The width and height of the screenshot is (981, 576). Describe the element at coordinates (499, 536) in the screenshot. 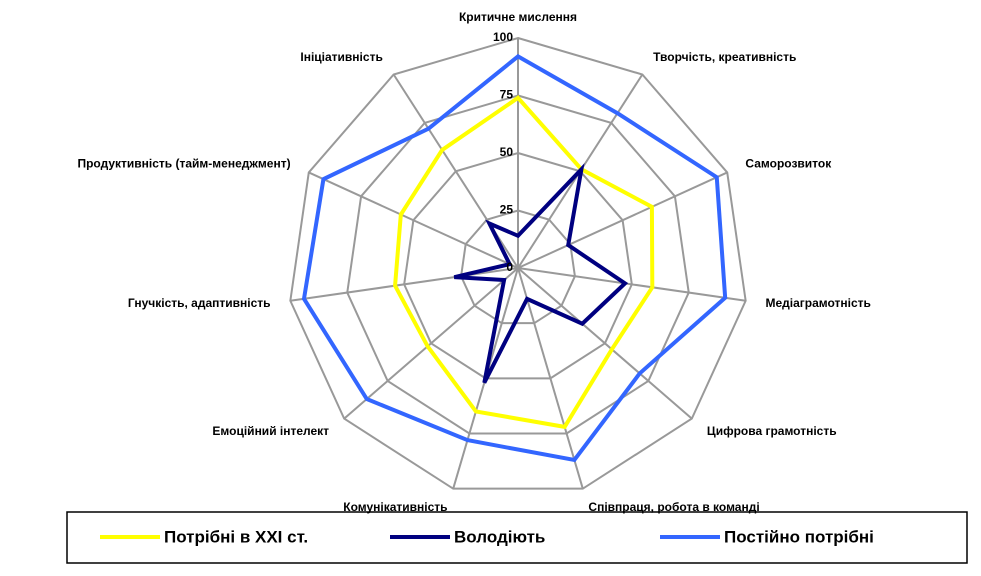

I see `legend-label: Володіють` at that location.